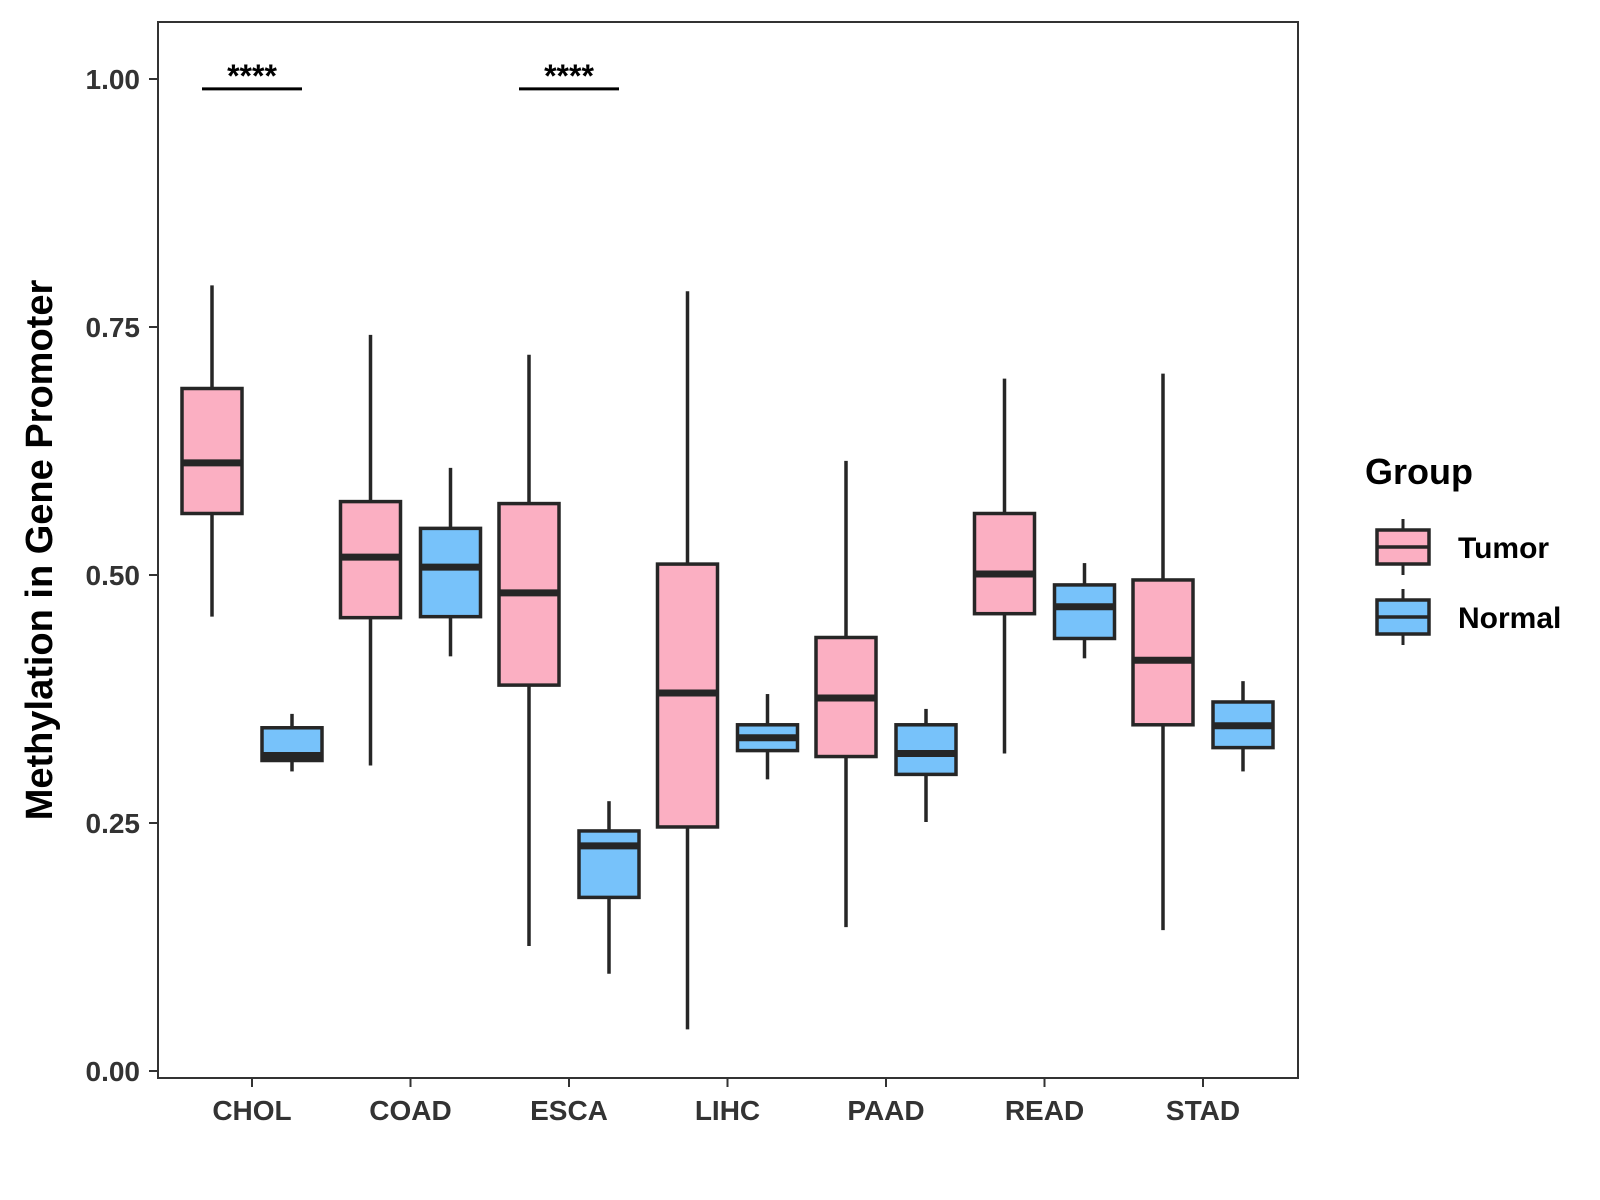  I want to click on box-tumor-chol, so click(212, 451).